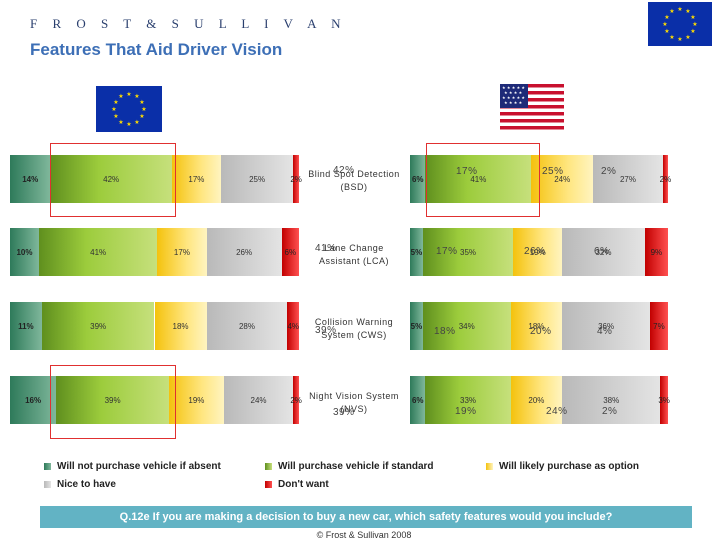  I want to click on bar-us-3: 6% 33% 20% 38% 3%, so click(540, 400).